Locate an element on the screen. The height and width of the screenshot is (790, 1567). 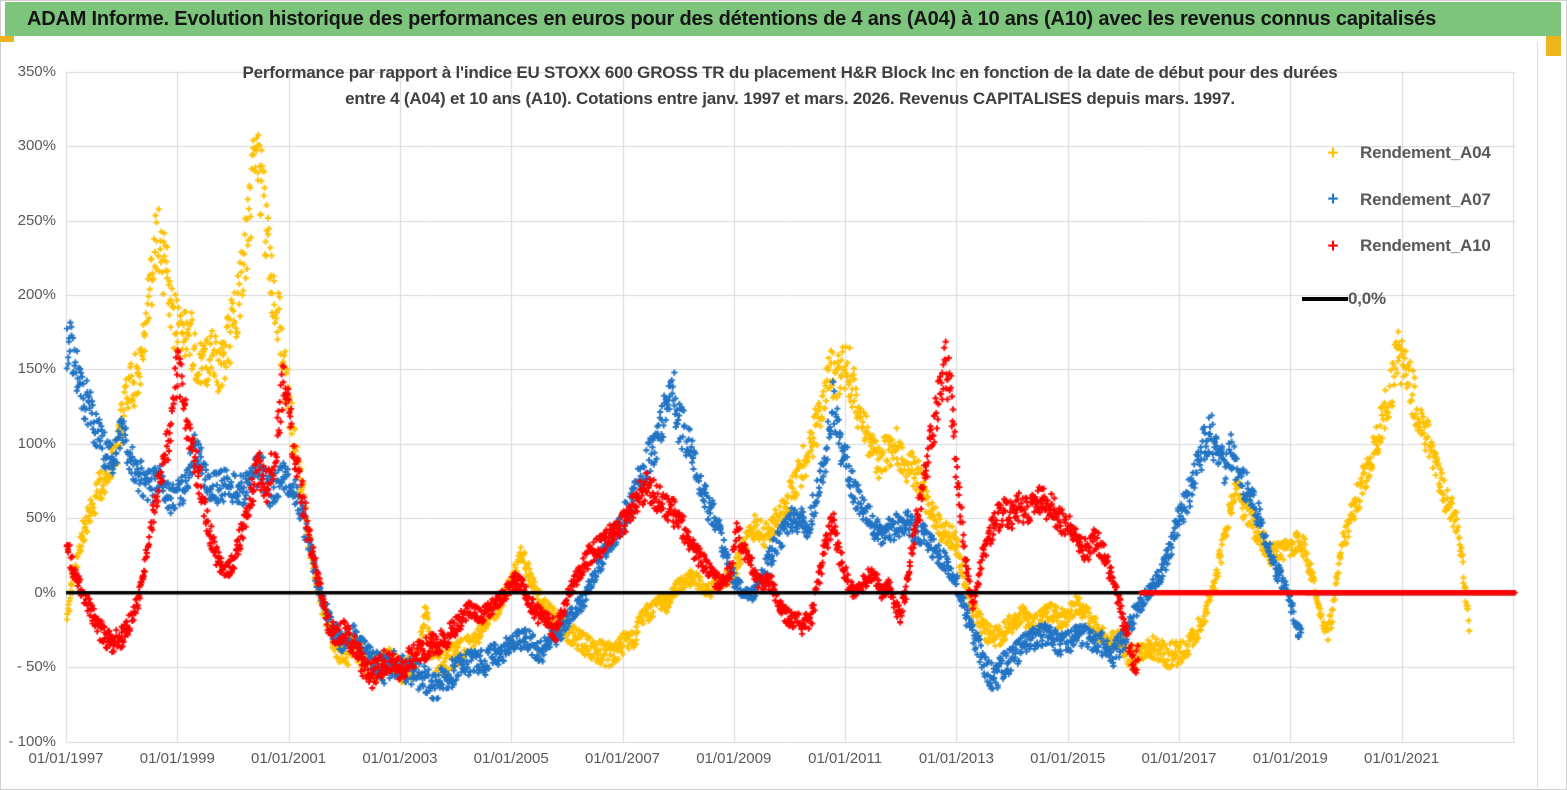
x-tick-label: 01/01/2005 is located at coordinates (511, 758).